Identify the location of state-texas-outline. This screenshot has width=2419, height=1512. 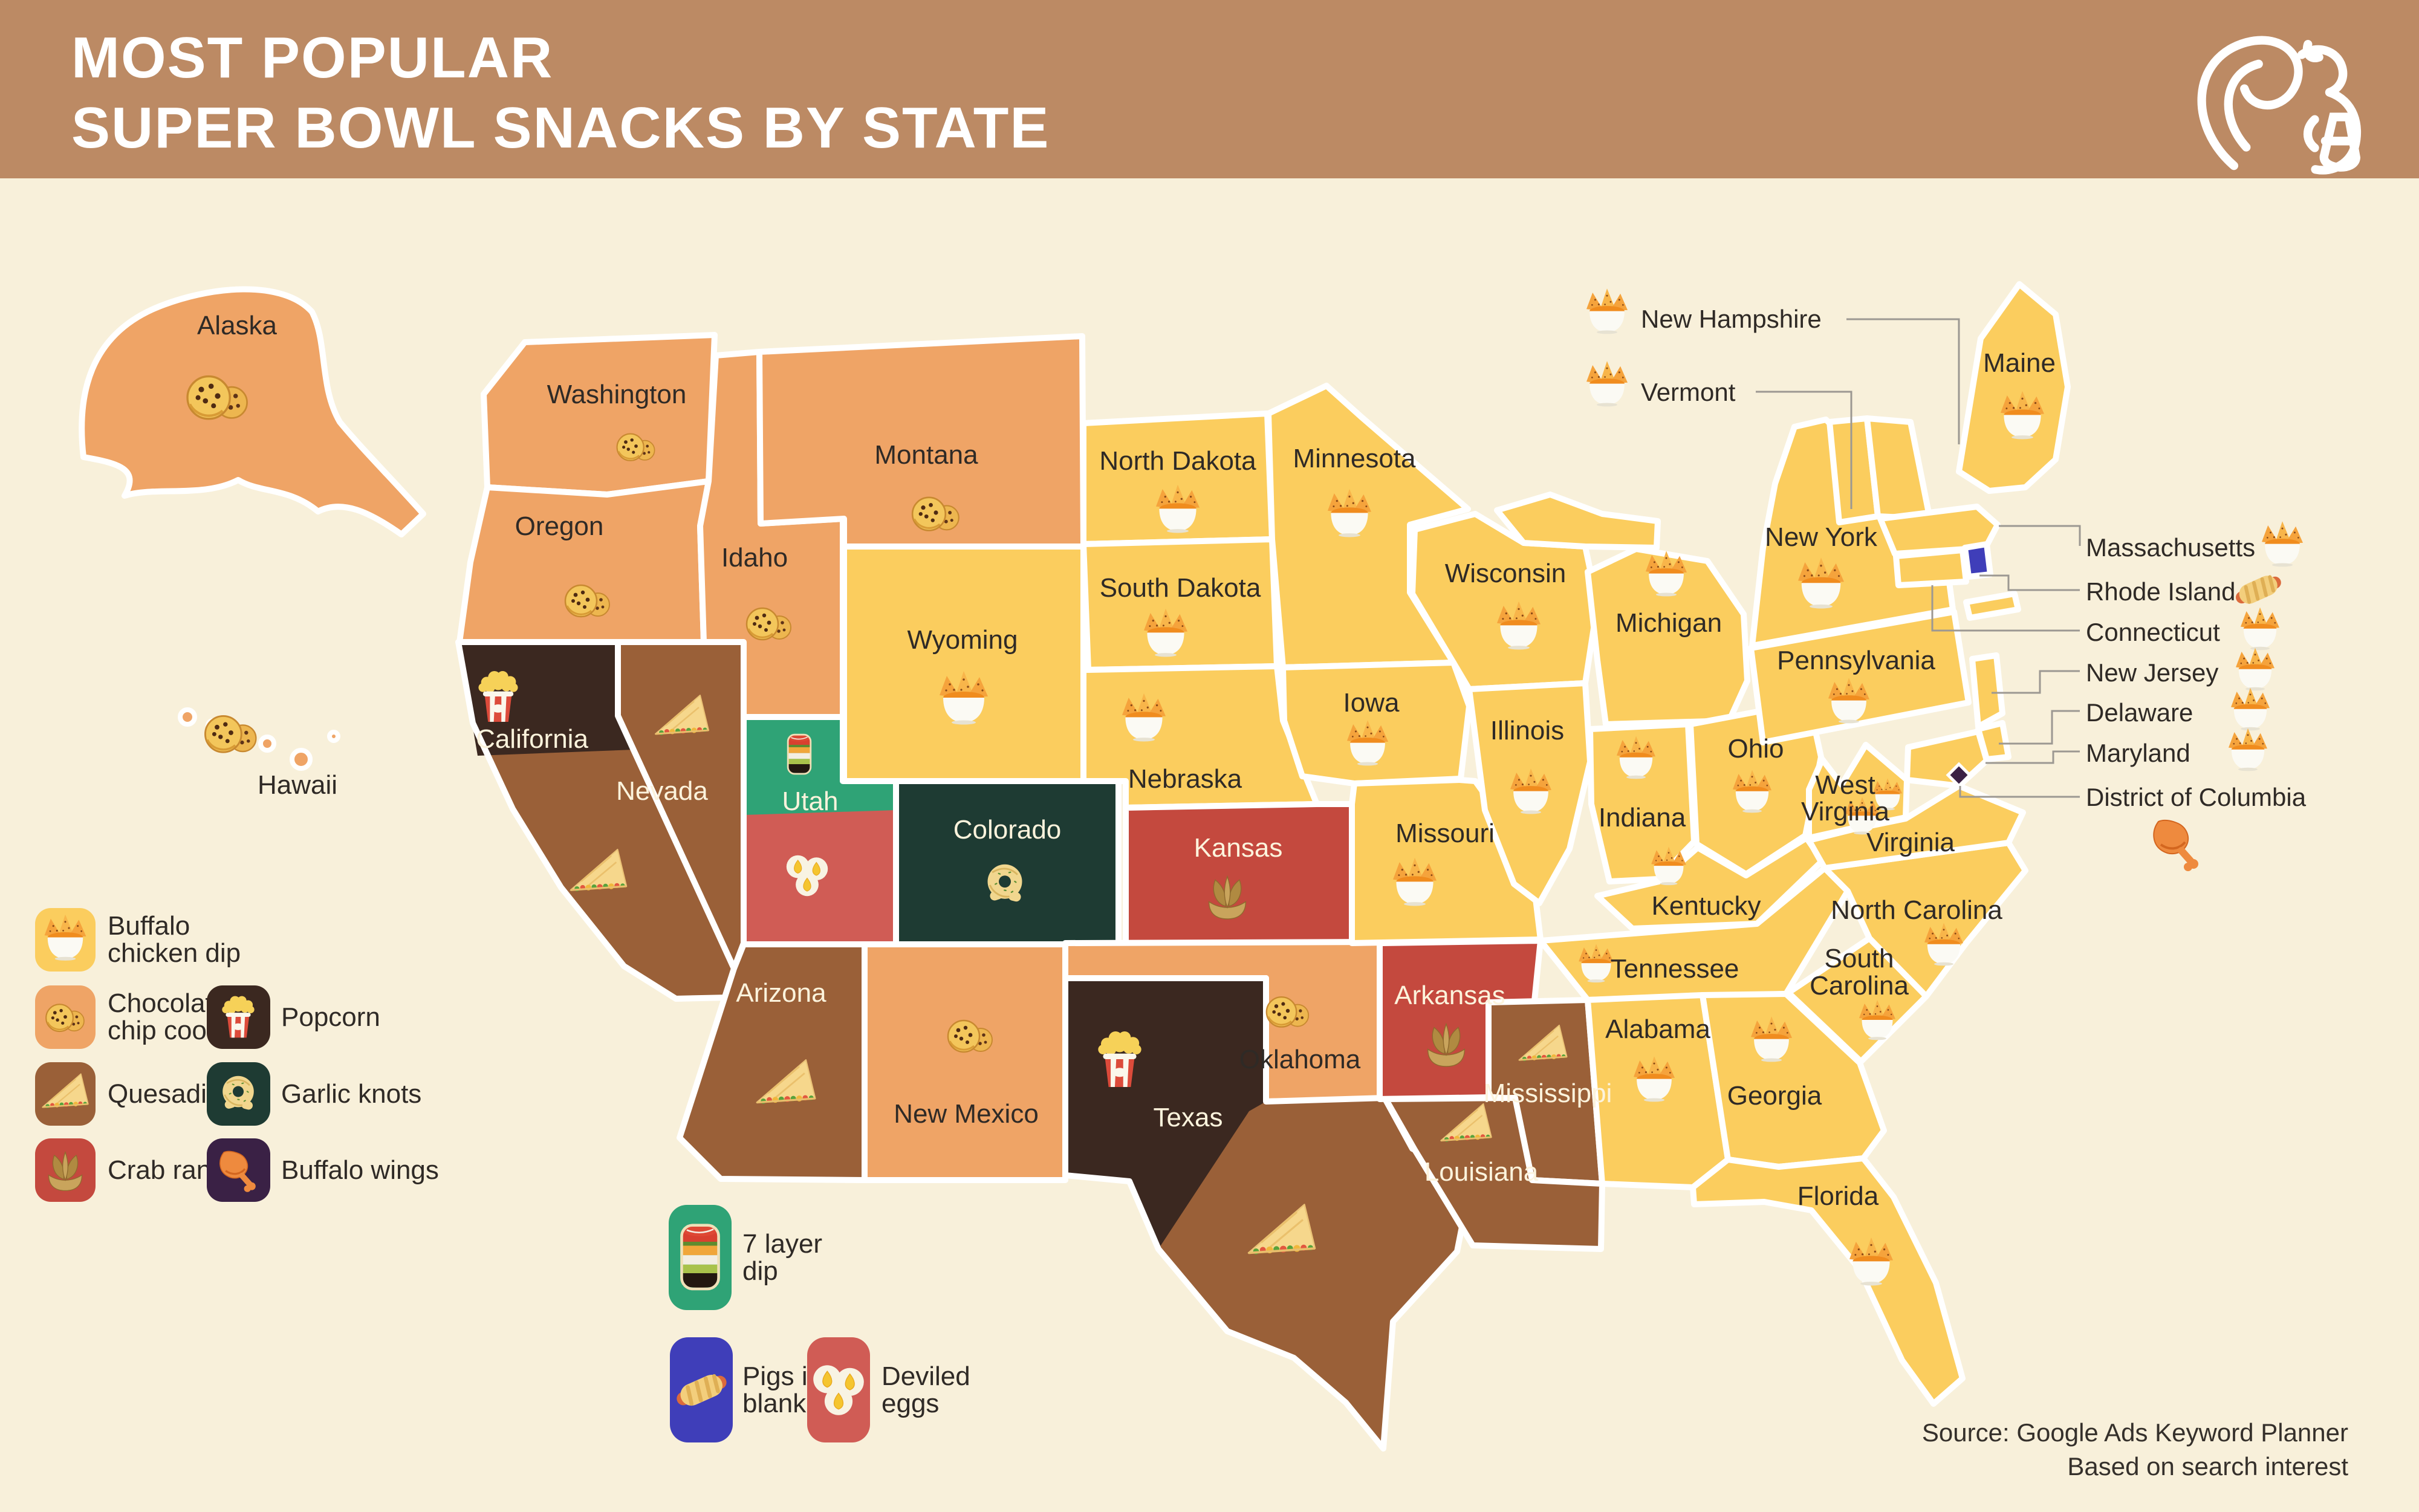
(1268, 1213).